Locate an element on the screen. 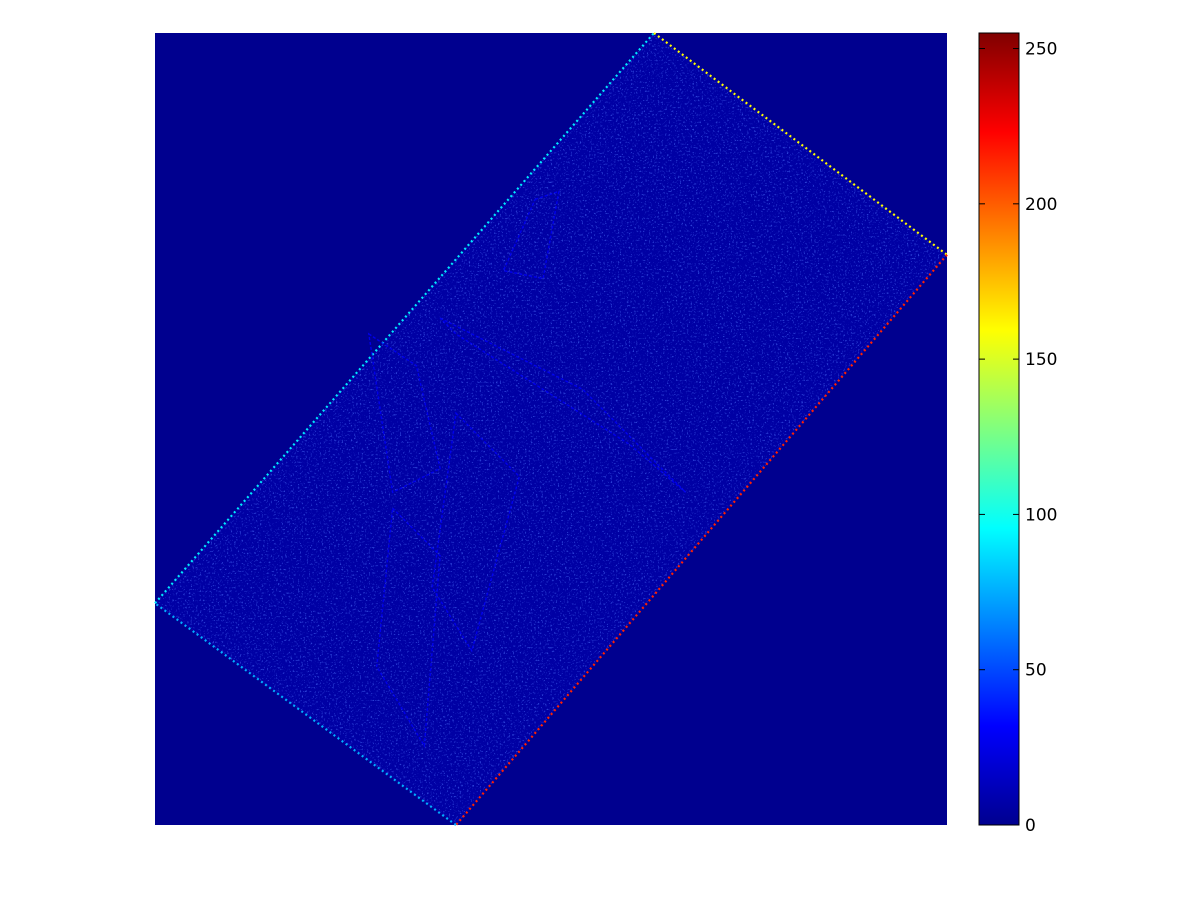  colorbar-tick-label: 200 is located at coordinates (1041, 205).